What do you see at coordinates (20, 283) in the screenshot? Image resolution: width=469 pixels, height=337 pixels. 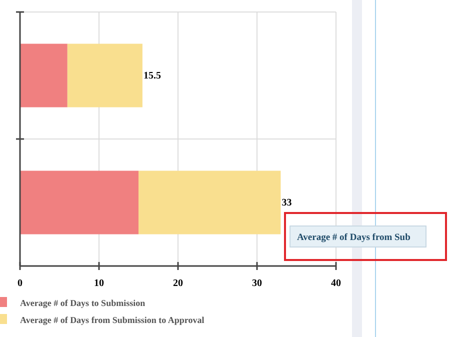 I see `x-tick-label: 0` at bounding box center [20, 283].